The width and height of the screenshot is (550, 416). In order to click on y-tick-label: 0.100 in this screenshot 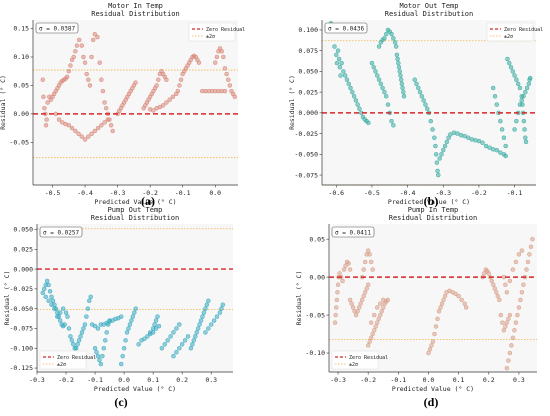, I will do `click(308, 30)`.